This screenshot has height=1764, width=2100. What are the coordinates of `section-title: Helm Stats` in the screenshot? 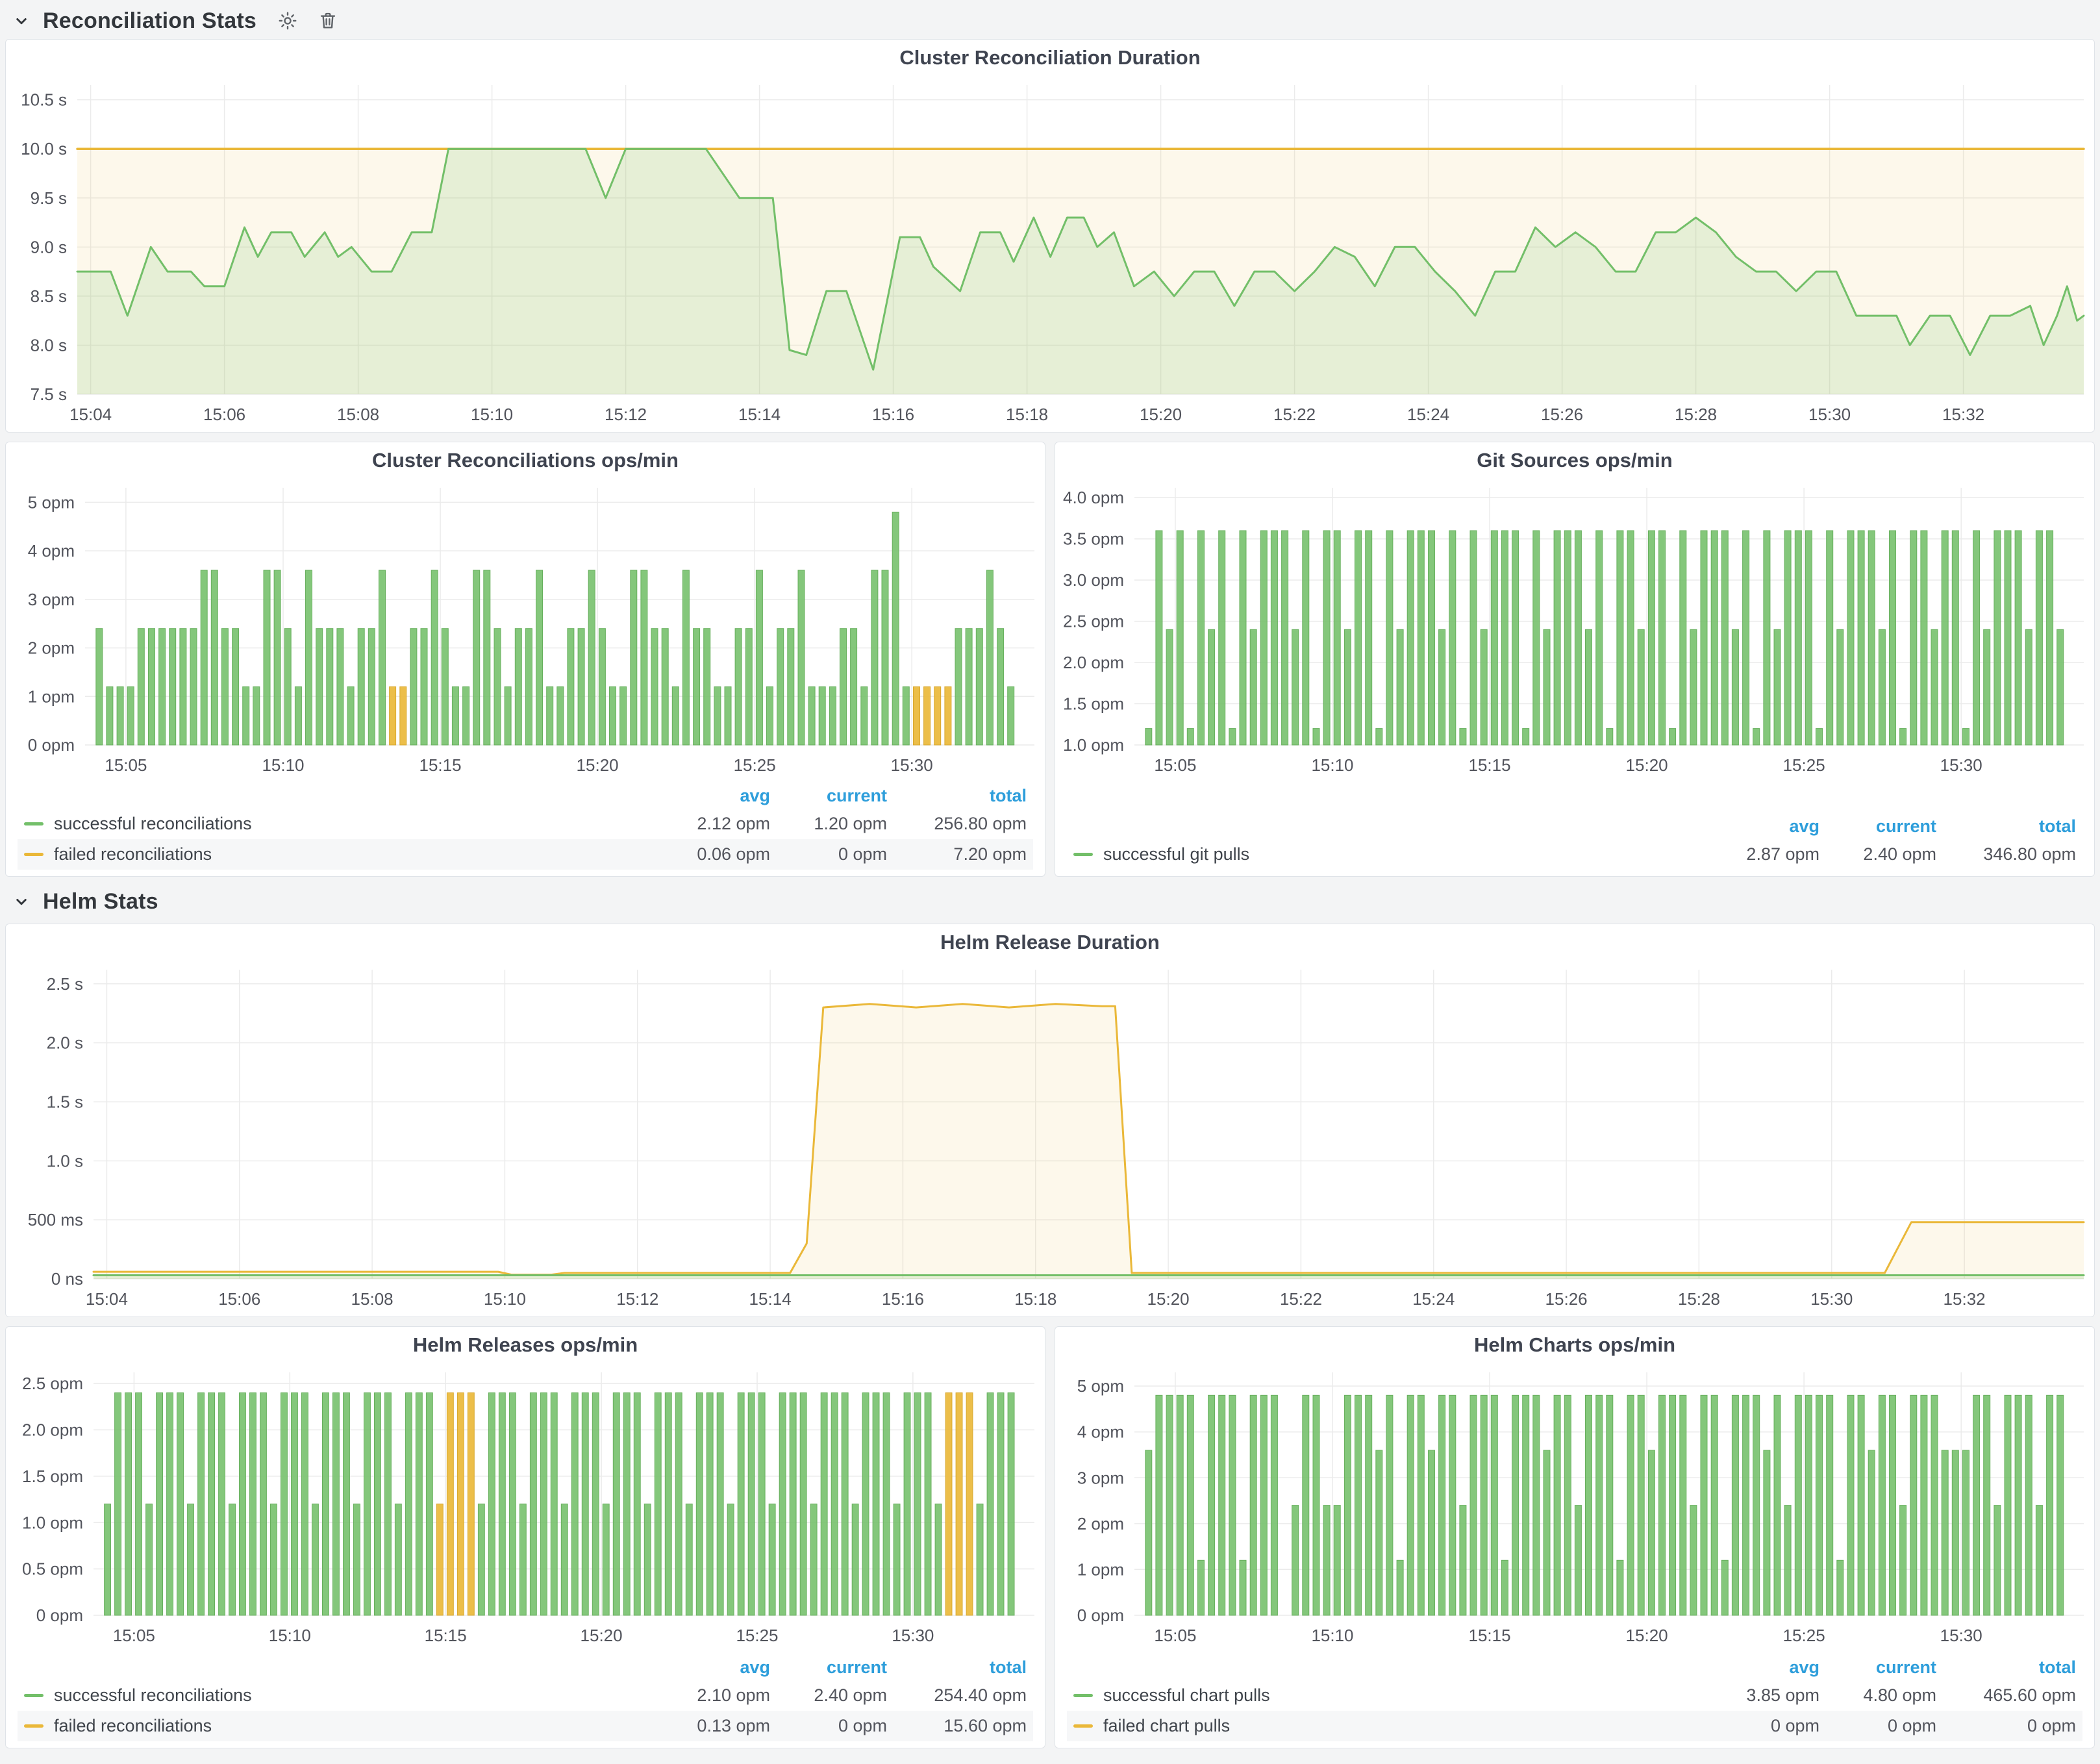 It's located at (100, 901).